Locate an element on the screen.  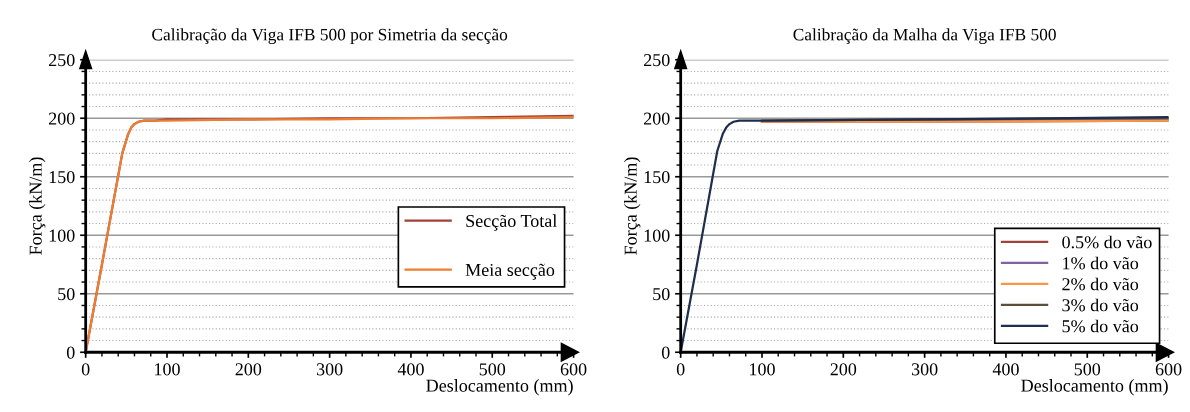
chart-title: Calibração da Viga IFB 500 por Simetria da secção is located at coordinates (330, 36).